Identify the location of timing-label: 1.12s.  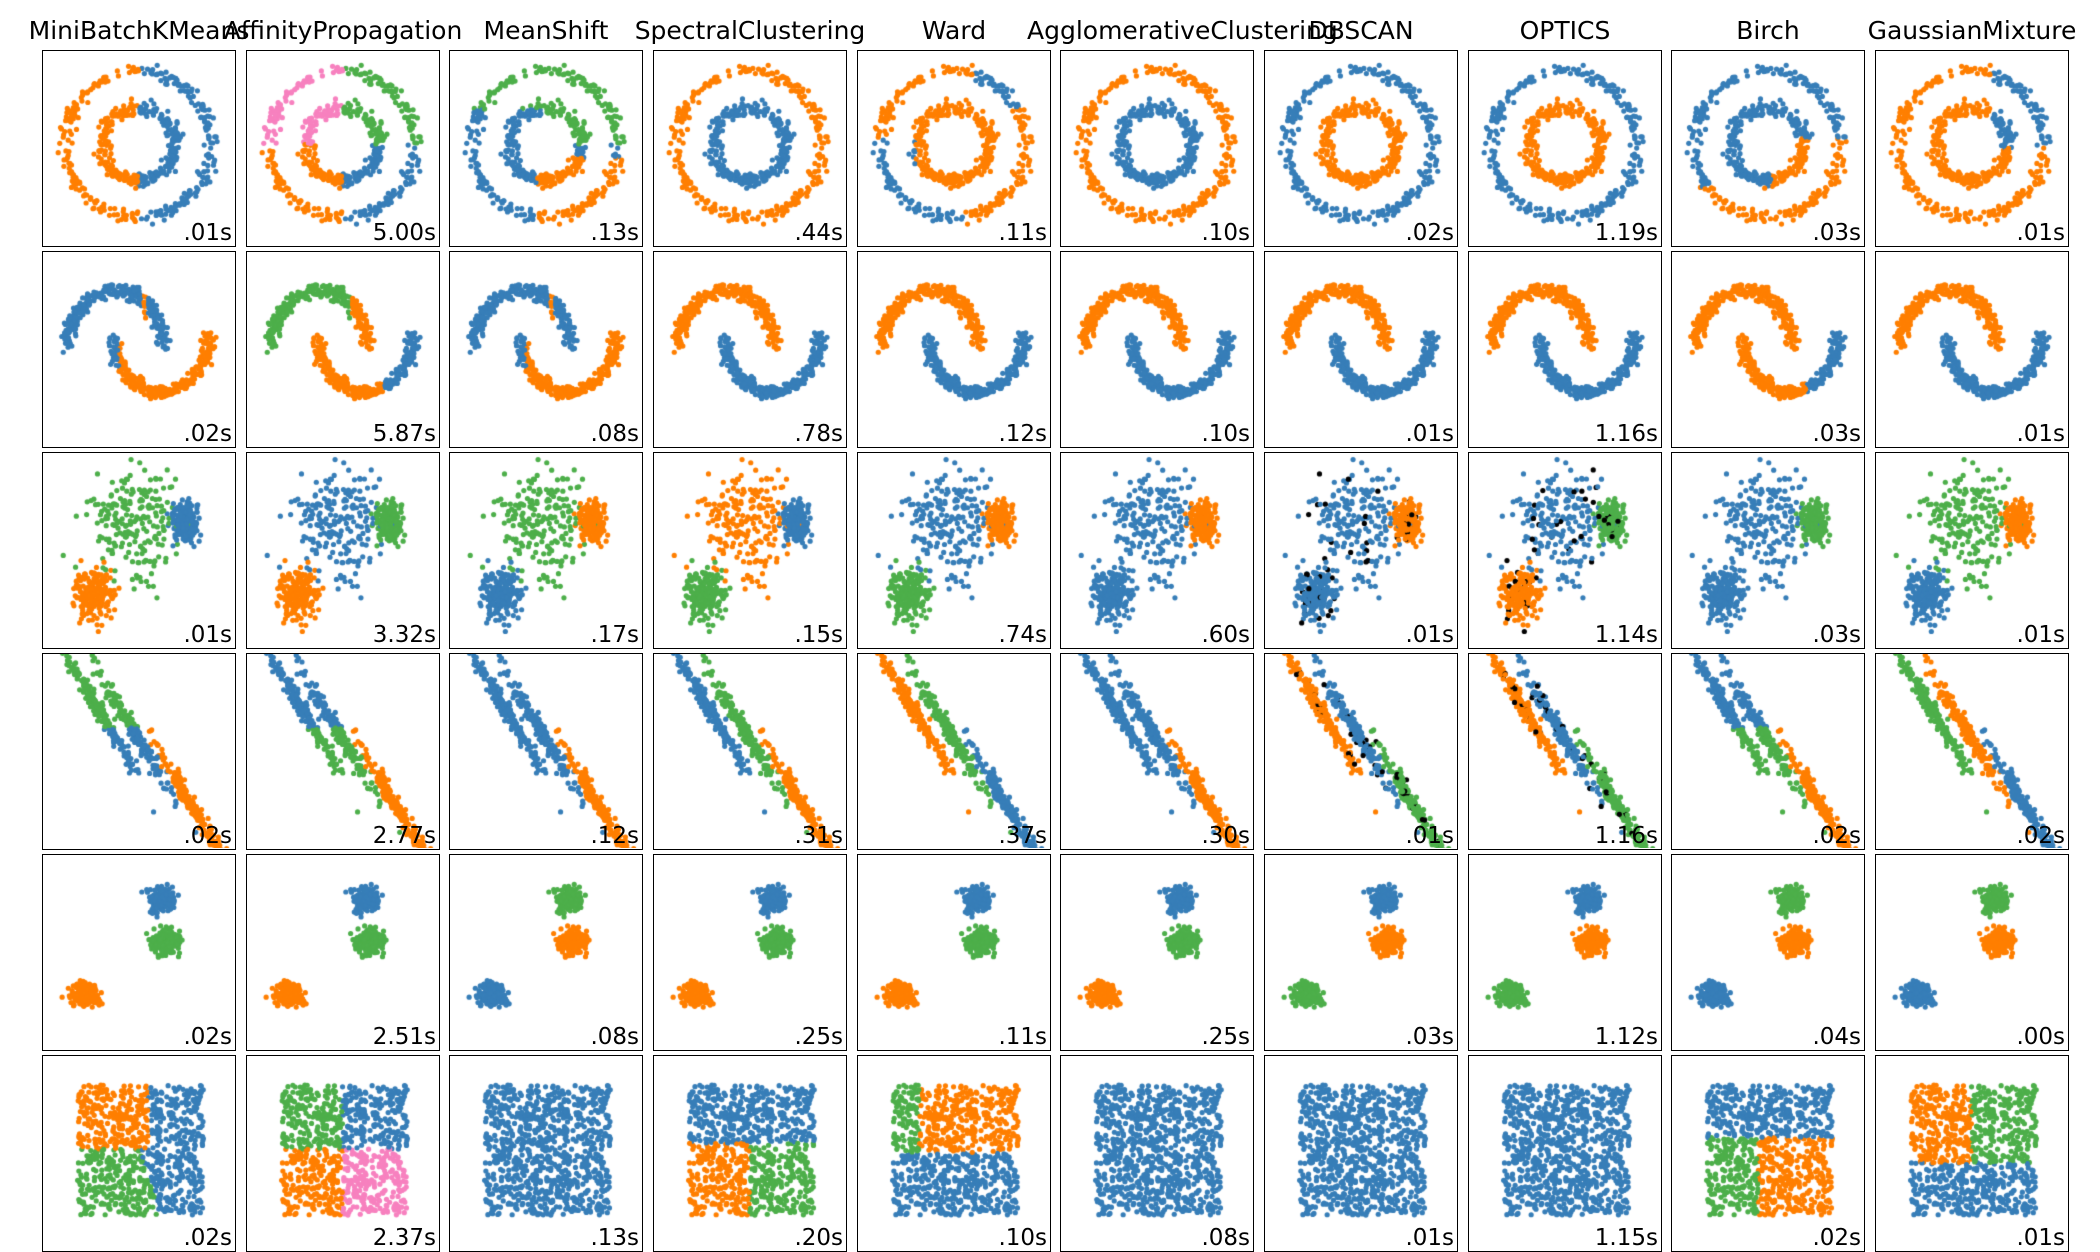
(1626, 1037).